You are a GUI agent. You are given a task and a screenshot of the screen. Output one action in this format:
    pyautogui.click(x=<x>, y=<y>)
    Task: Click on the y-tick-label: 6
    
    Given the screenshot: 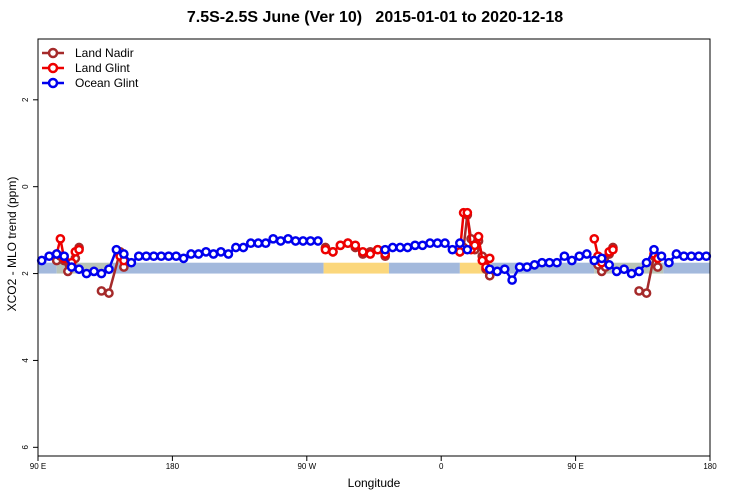 What is the action you would take?
    pyautogui.click(x=25, y=447)
    